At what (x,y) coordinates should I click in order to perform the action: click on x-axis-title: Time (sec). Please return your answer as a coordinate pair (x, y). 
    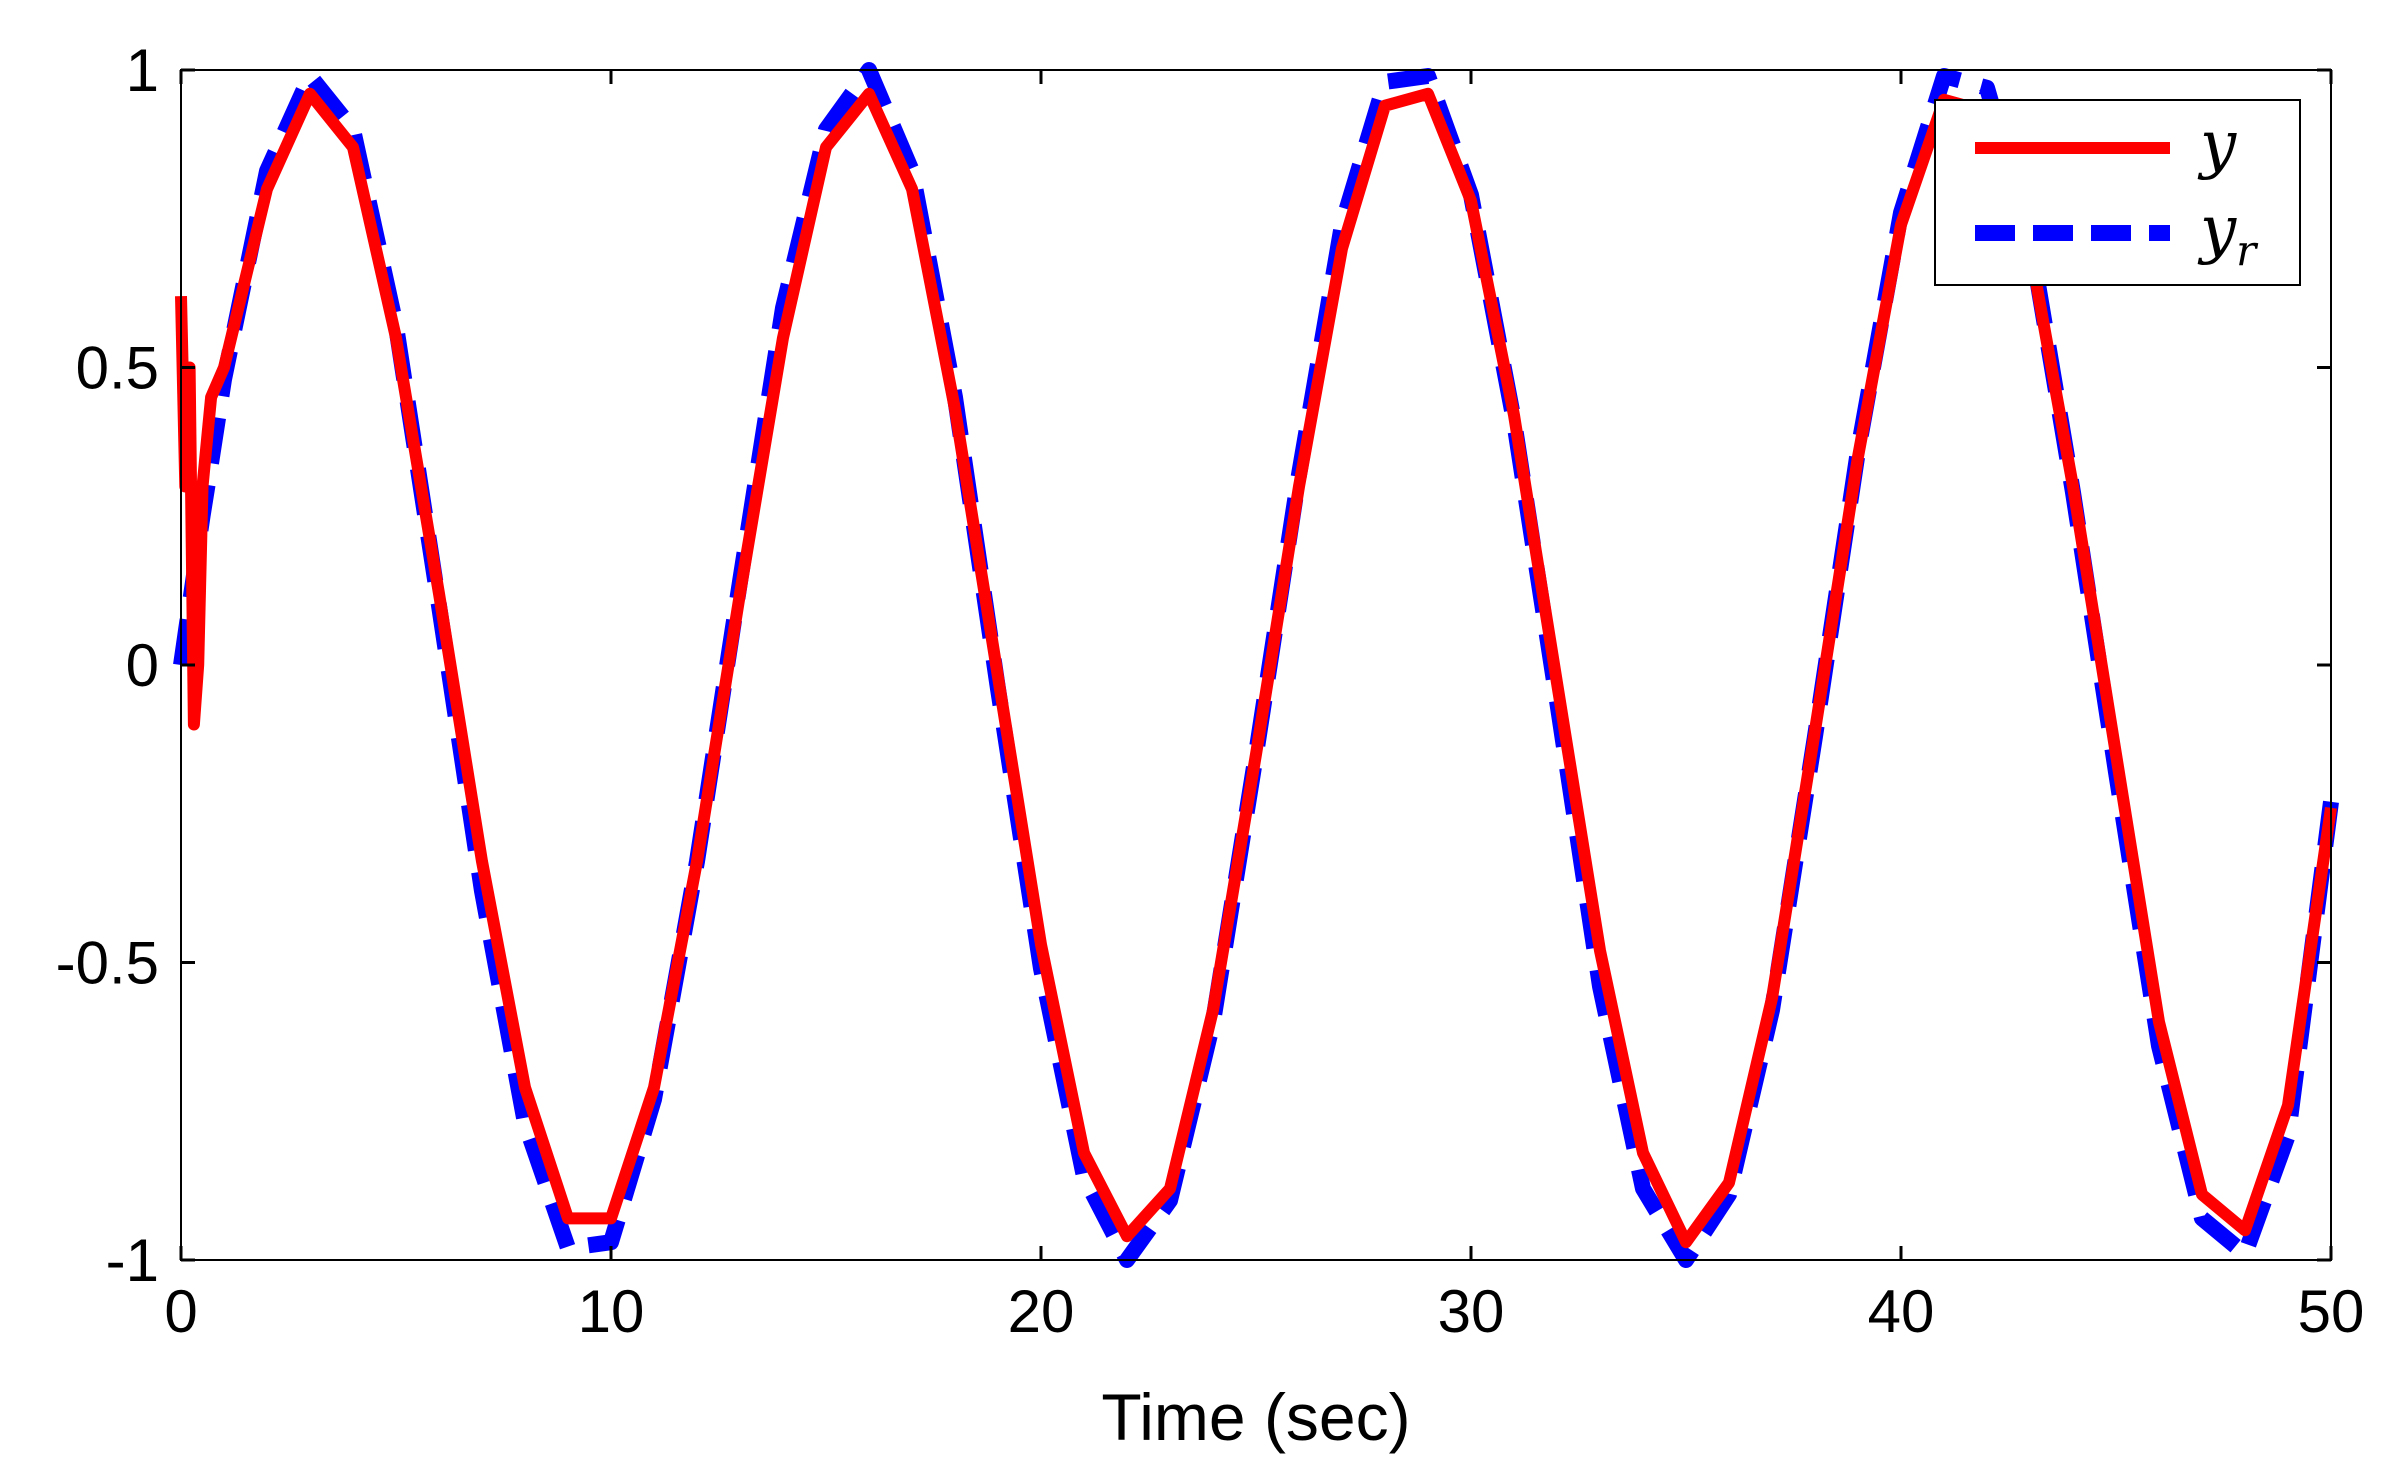
    Looking at the image, I should click on (1255, 1417).